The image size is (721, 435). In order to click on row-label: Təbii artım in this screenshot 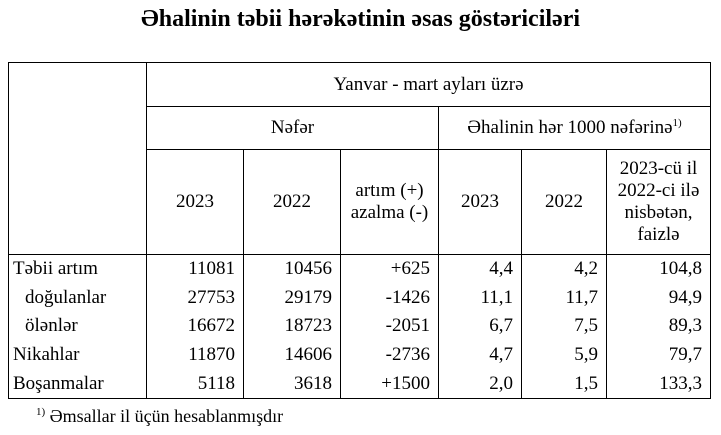, I will do `click(77, 268)`.